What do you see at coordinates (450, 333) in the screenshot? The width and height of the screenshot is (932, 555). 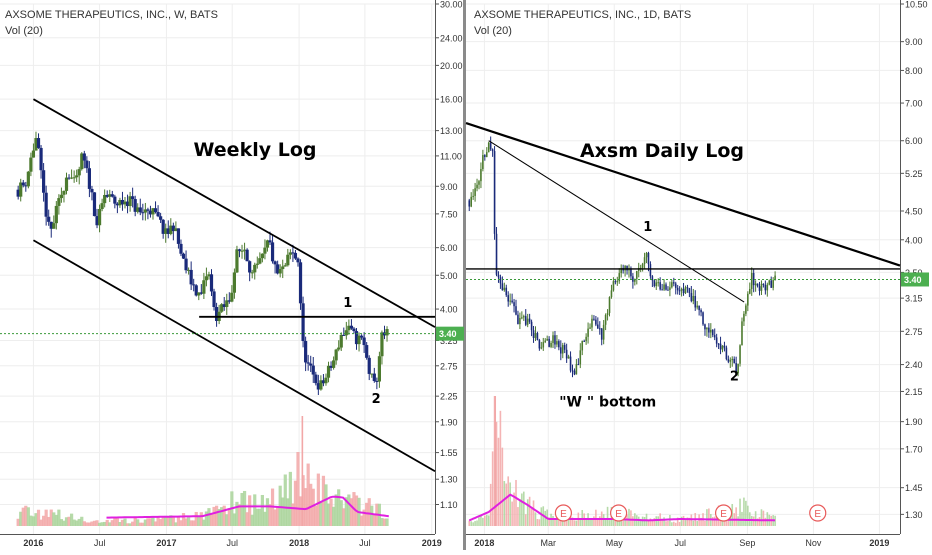 I see `left-last-price-badge` at bounding box center [450, 333].